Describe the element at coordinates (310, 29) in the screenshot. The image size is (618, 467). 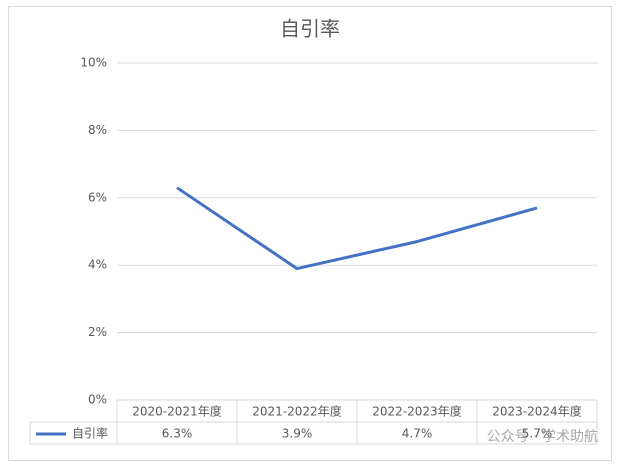
I see `chart-title: 自引率` at that location.